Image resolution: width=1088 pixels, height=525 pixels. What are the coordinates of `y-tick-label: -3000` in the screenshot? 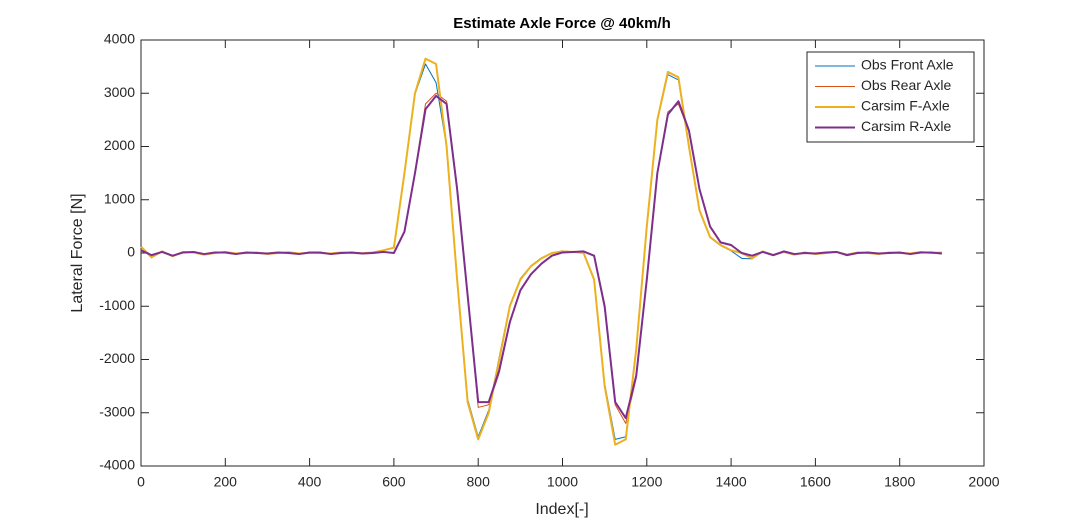 It's located at (117, 411).